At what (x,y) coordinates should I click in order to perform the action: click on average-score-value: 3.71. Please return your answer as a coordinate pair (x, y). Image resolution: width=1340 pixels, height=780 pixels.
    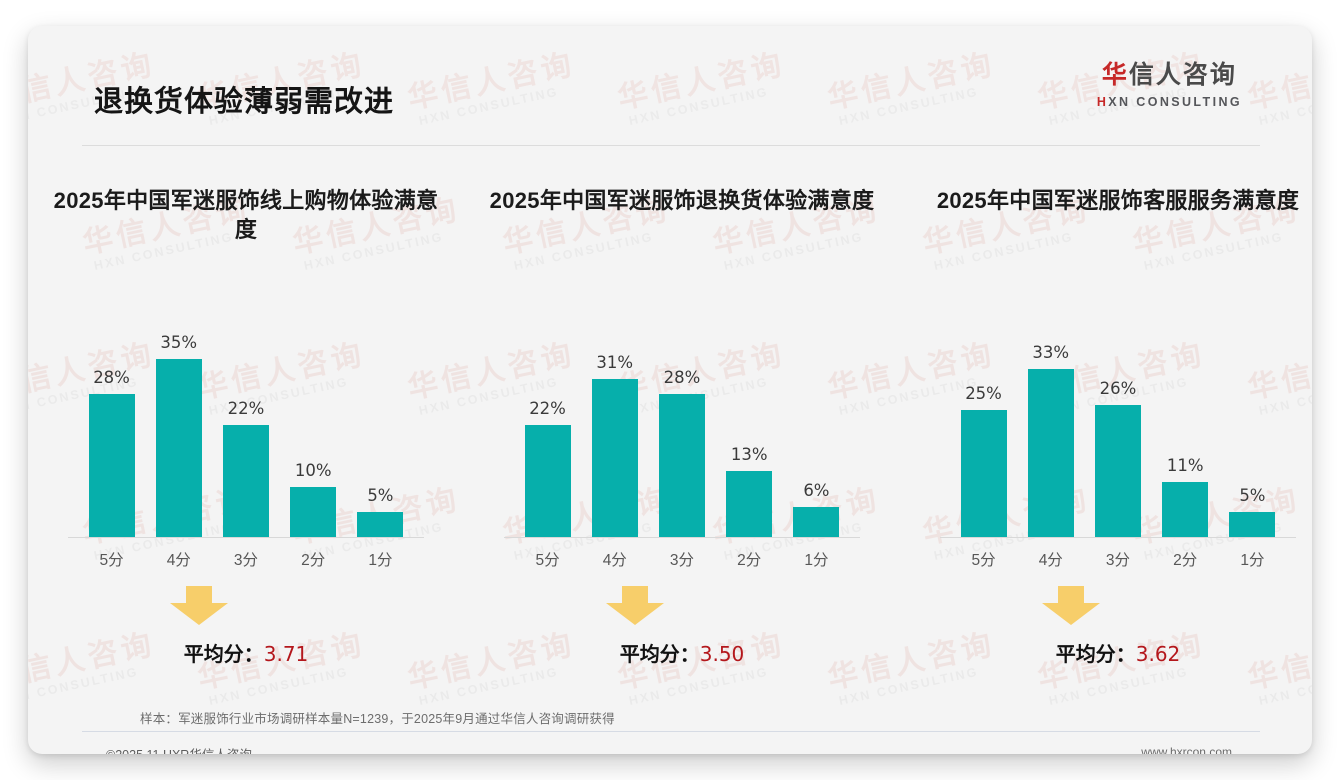
    Looking at the image, I should click on (286, 654).